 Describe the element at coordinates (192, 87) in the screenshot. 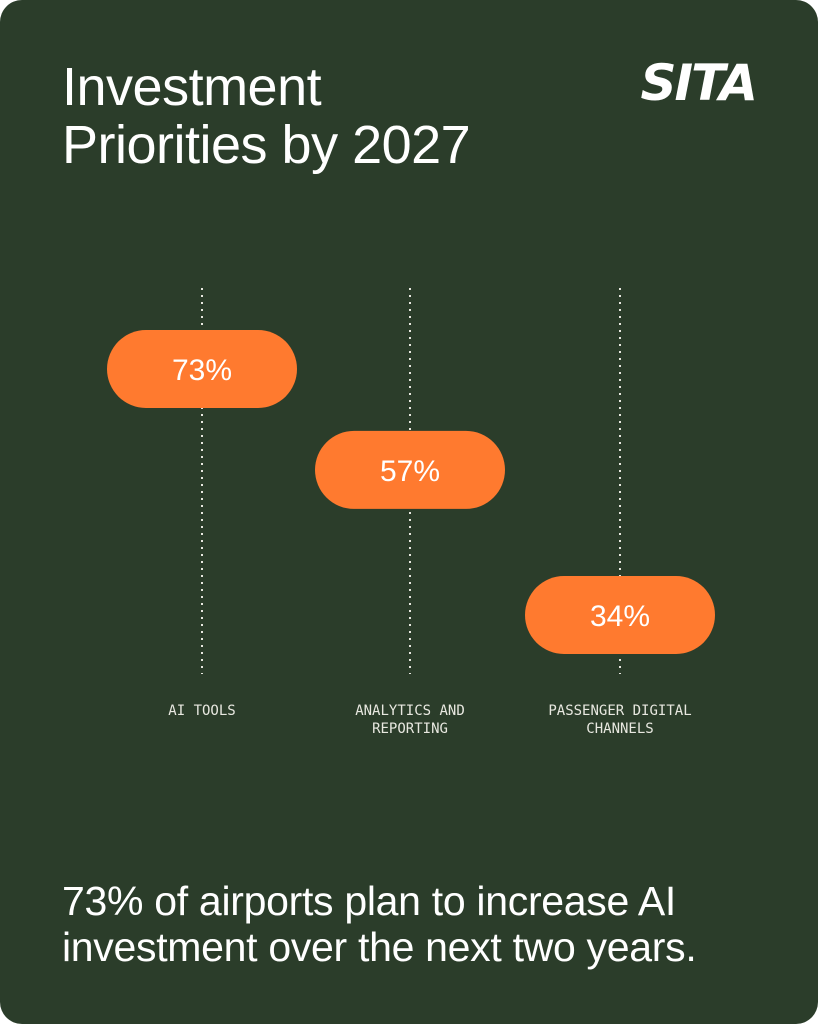

I see `title-line-1: Investment` at that location.